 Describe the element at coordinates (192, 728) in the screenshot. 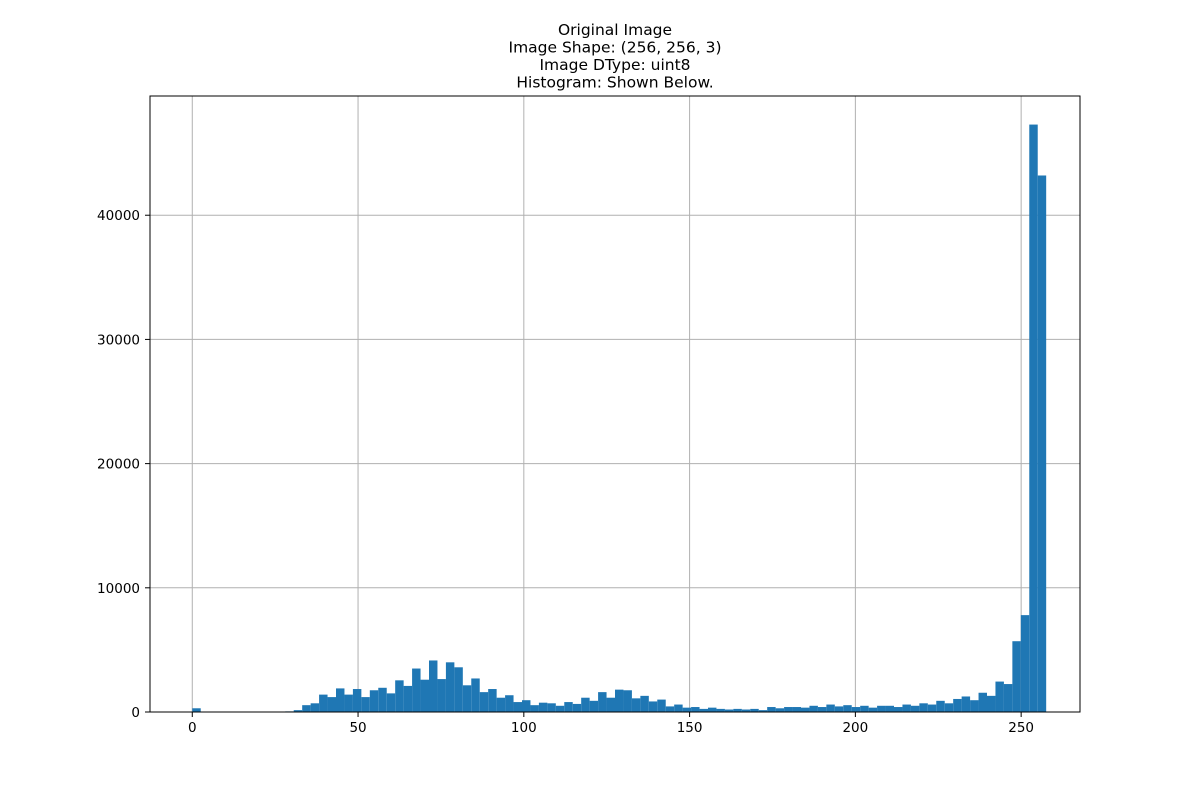

I see `x-tick-label-0: 0` at that location.